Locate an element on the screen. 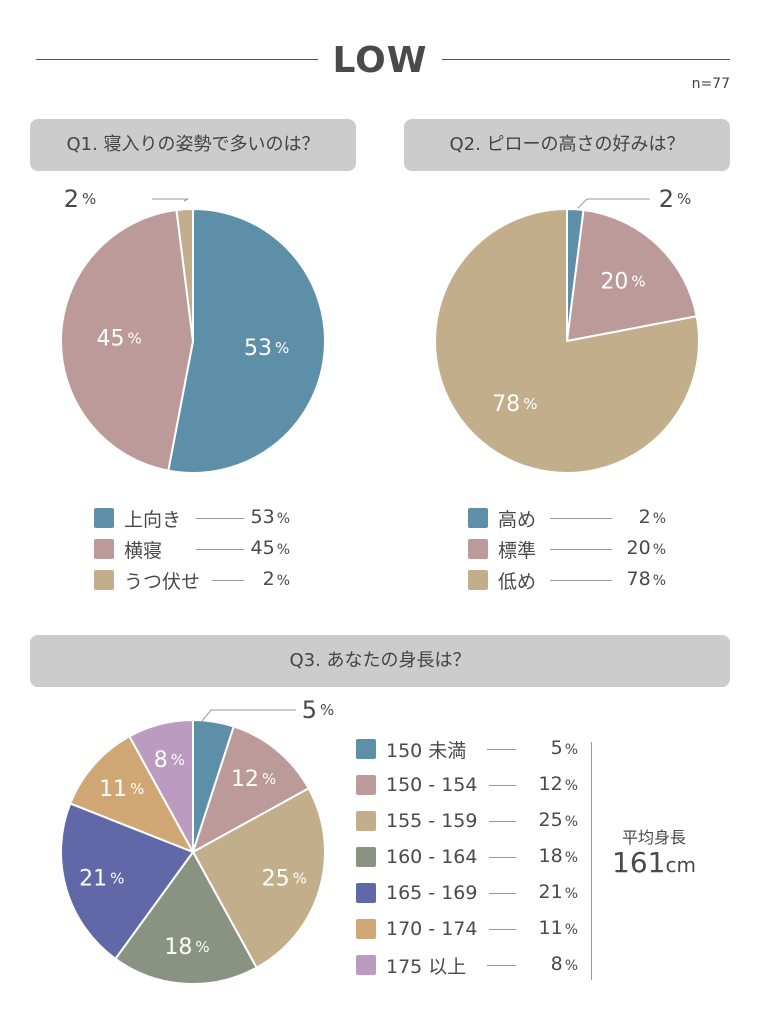  legend-value: 45% is located at coordinates (270, 548).